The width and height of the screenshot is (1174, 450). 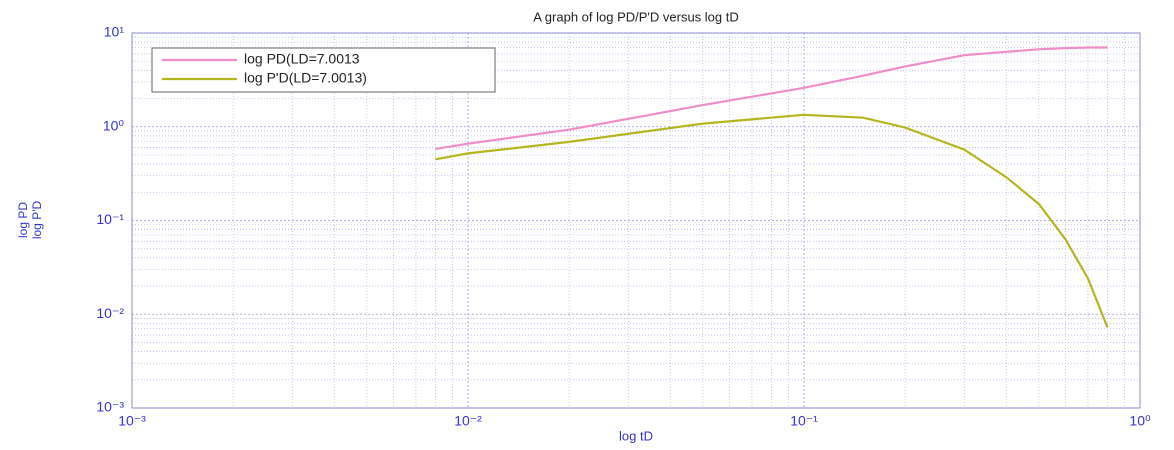 What do you see at coordinates (114, 125) in the screenshot?
I see `y-tick-label: 10⁰` at bounding box center [114, 125].